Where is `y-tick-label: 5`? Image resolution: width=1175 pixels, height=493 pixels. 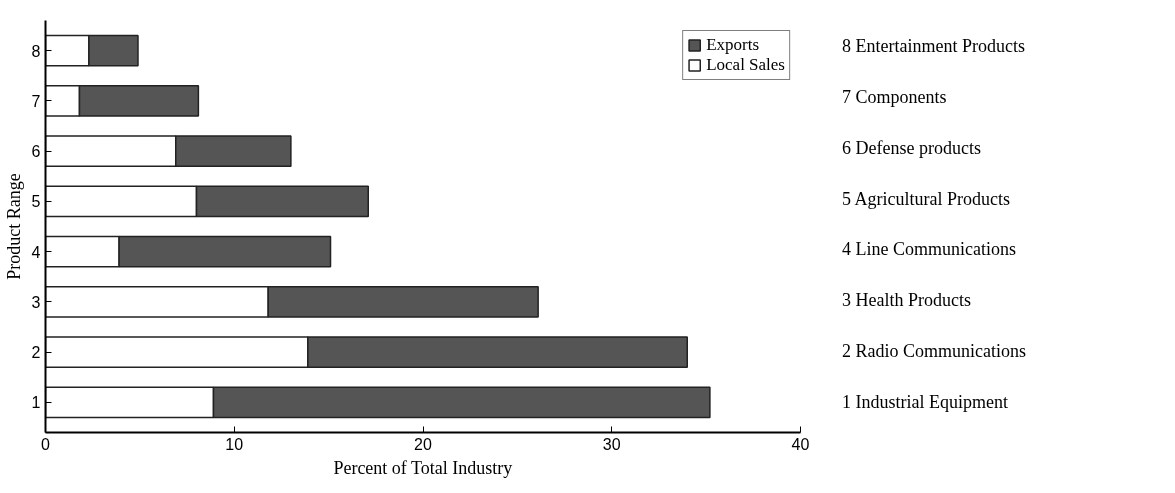
y-tick-label: 5 is located at coordinates (36, 202).